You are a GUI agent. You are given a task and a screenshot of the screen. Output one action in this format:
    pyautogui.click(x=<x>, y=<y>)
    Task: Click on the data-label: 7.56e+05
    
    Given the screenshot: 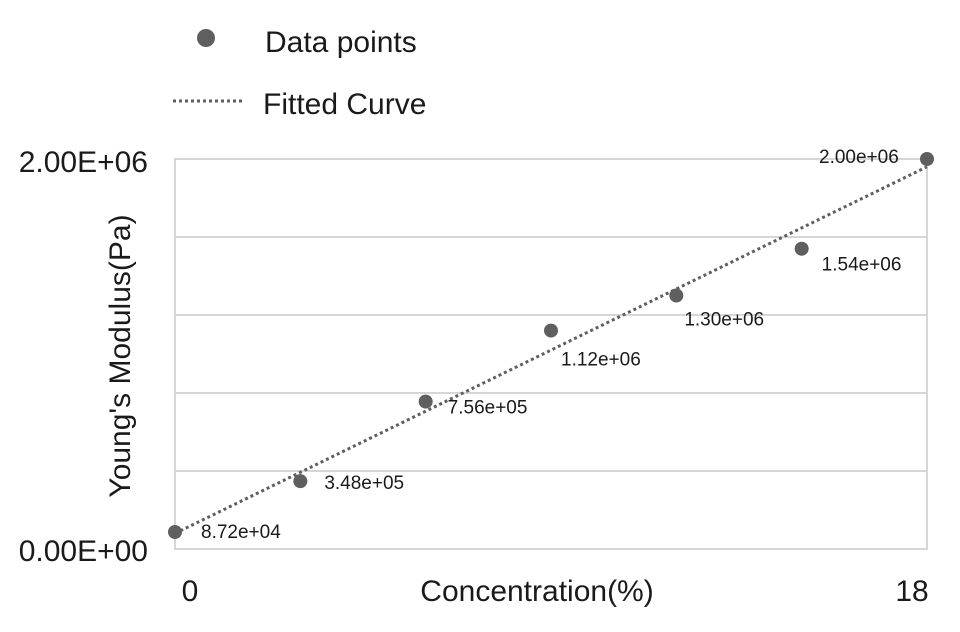 What is the action you would take?
    pyautogui.click(x=488, y=408)
    